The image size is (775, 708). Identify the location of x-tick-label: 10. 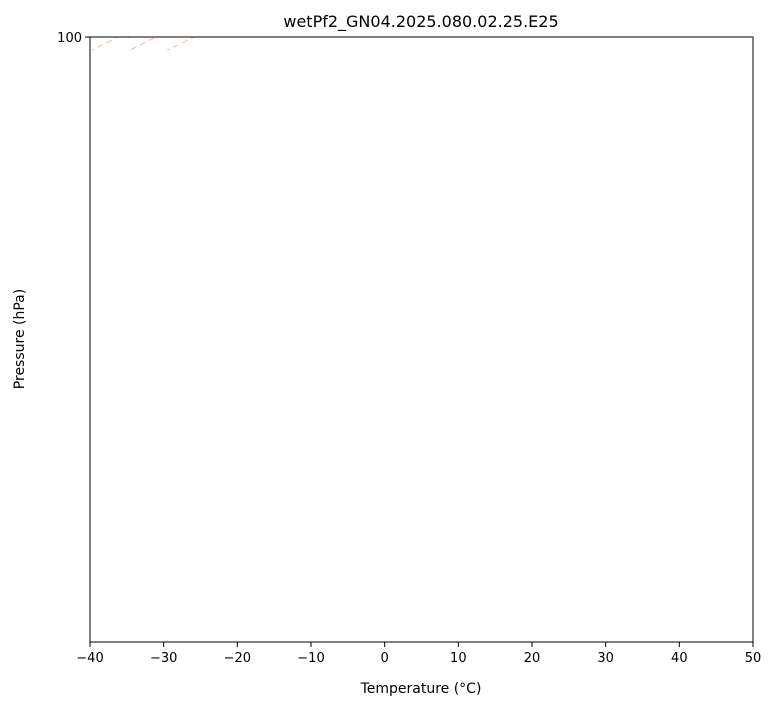
(458, 658).